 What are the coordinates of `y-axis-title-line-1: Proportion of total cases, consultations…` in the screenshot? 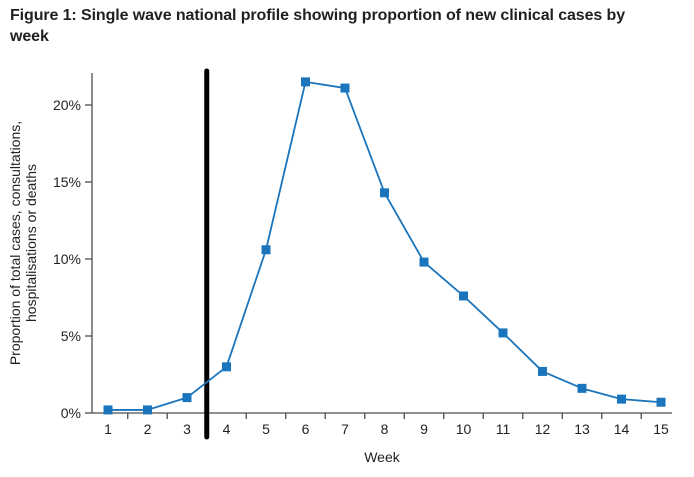 It's located at (15, 243).